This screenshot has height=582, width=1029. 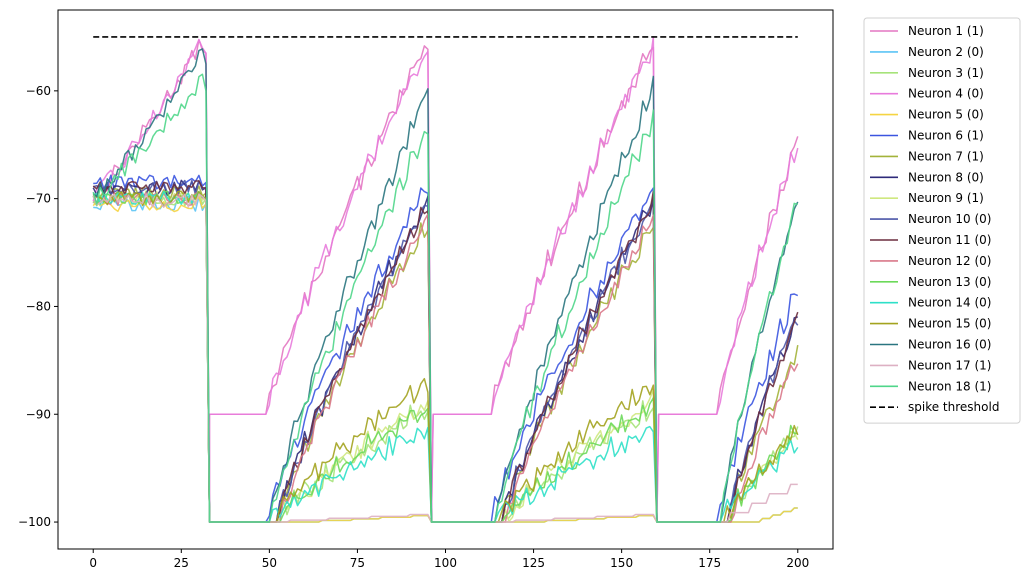 What do you see at coordinates (946, 177) in the screenshot?
I see `legend-entry: Neuron 8 (0)` at bounding box center [946, 177].